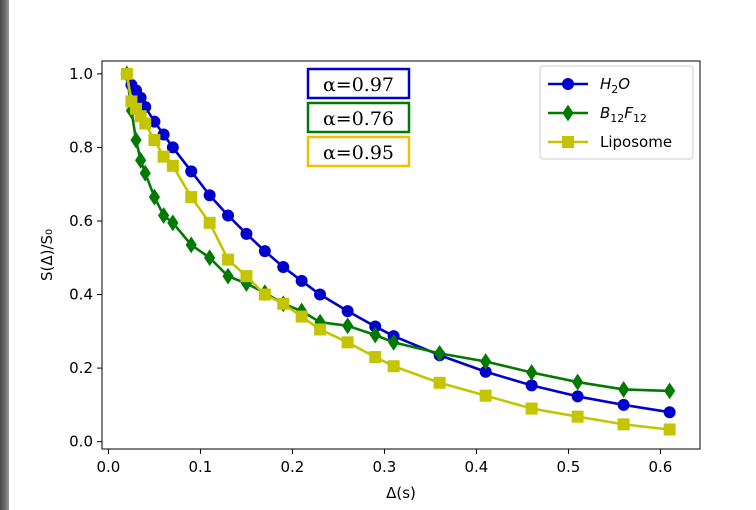 The image size is (756, 510). I want to click on window-edge, so click(4, 255).